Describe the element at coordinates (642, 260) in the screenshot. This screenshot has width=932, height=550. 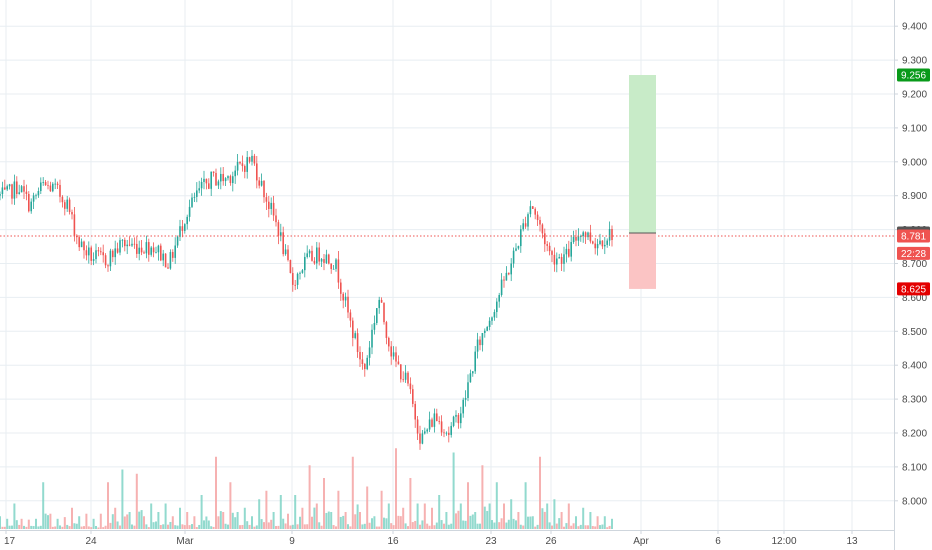
I see `loss-zone` at that location.